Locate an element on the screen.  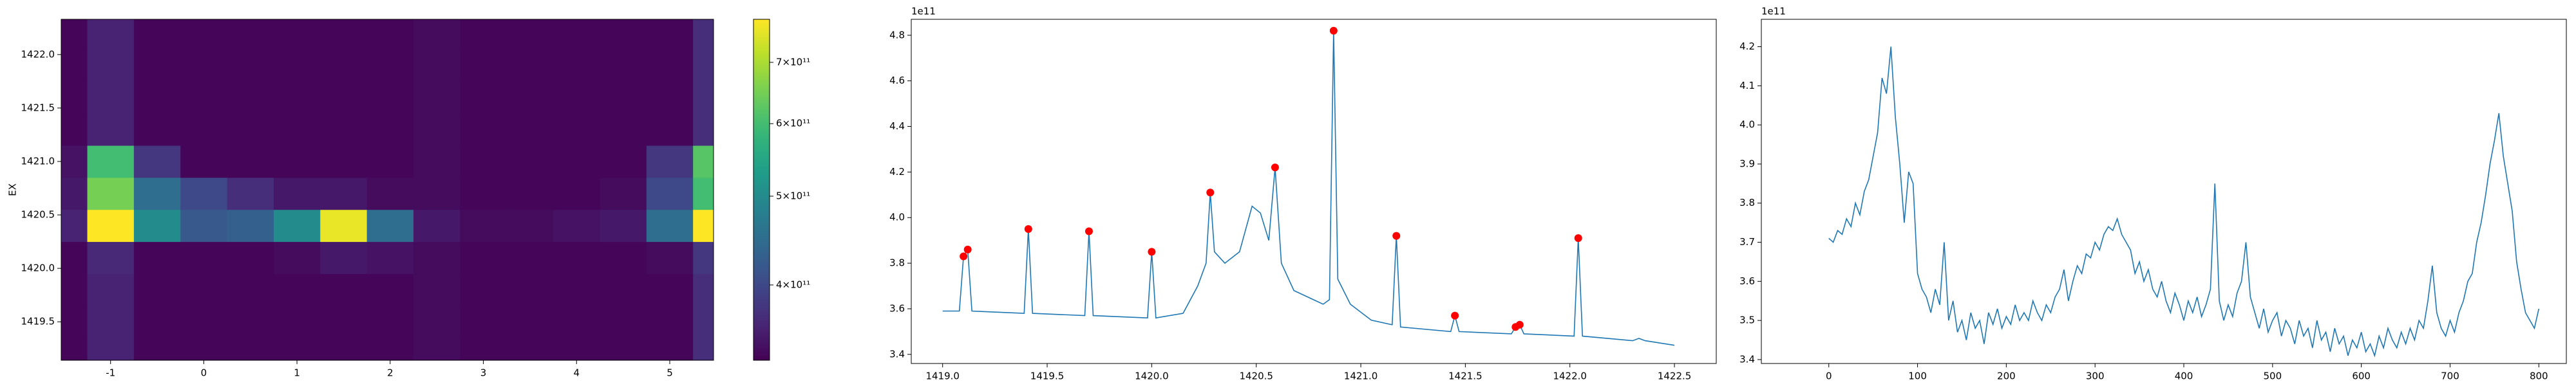
y-tick-label: 3.9 is located at coordinates (1747, 163).